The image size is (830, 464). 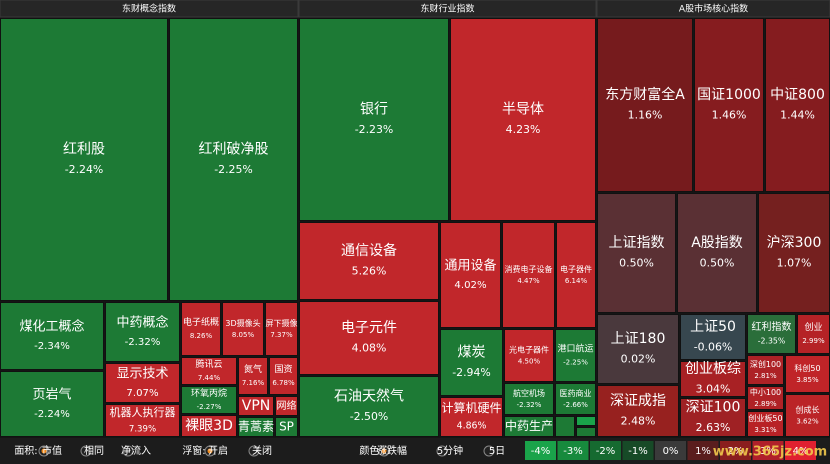 I want to click on legend-label: -1%, so click(x=637, y=451).